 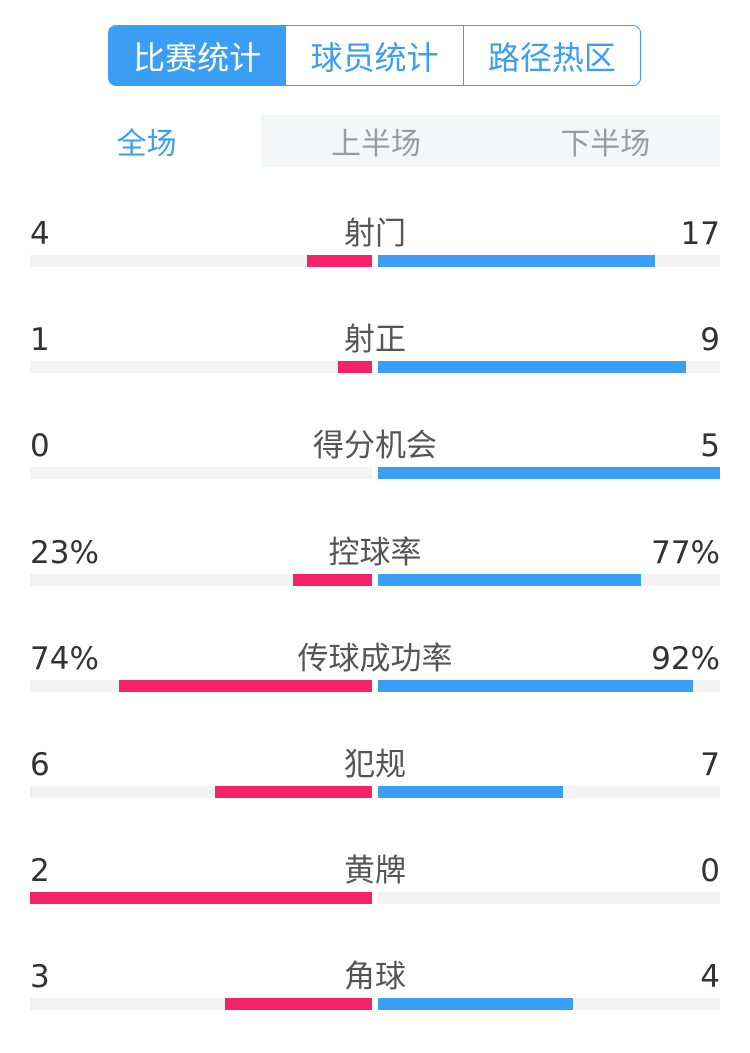 What do you see at coordinates (375, 871) in the screenshot?
I see `stat-name: 黄牌` at bounding box center [375, 871].